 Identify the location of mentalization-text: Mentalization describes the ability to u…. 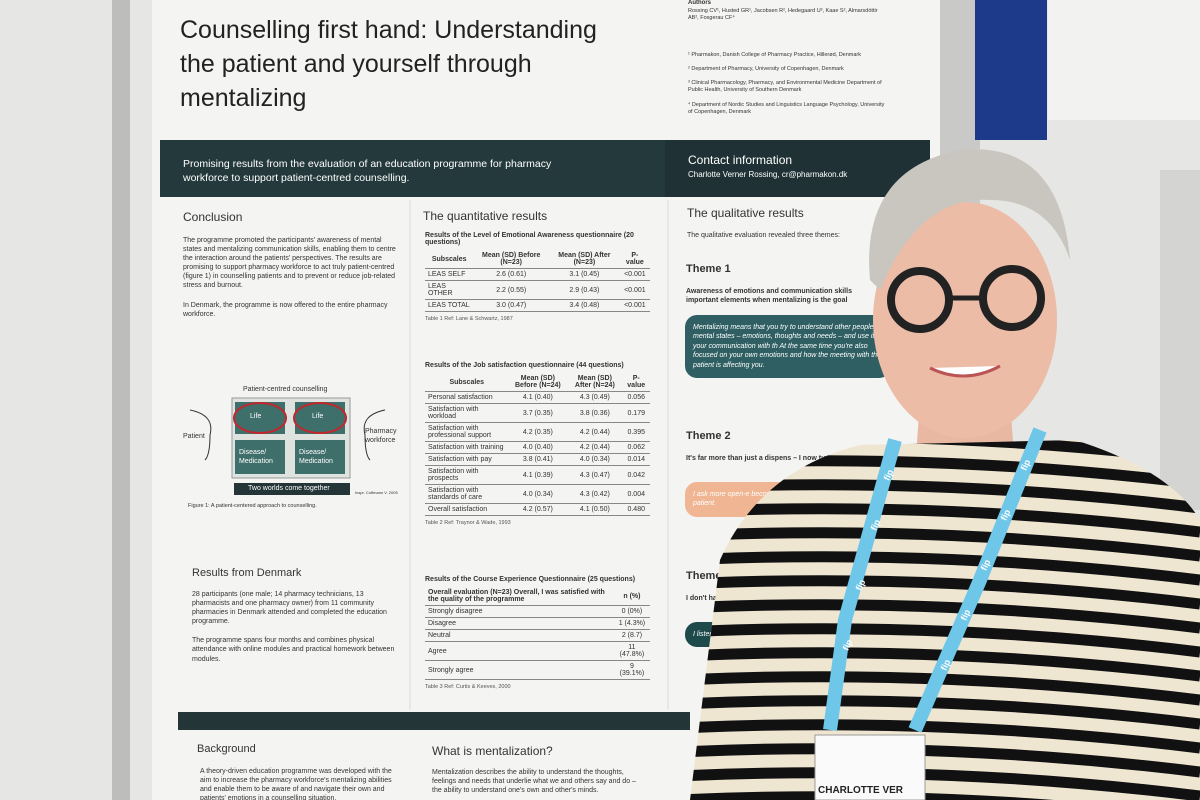
(534, 782).